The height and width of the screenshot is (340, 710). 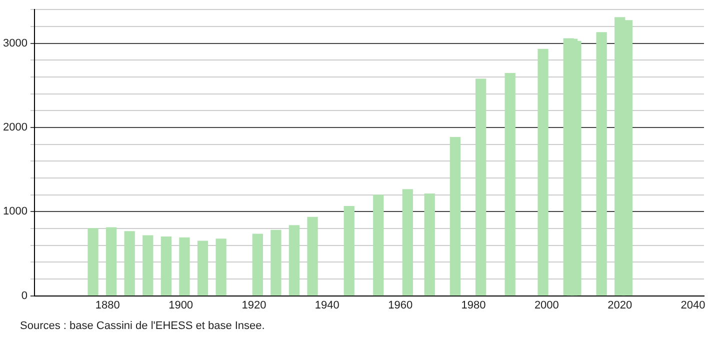 I want to click on x-tick-label: 1900, so click(x=181, y=305).